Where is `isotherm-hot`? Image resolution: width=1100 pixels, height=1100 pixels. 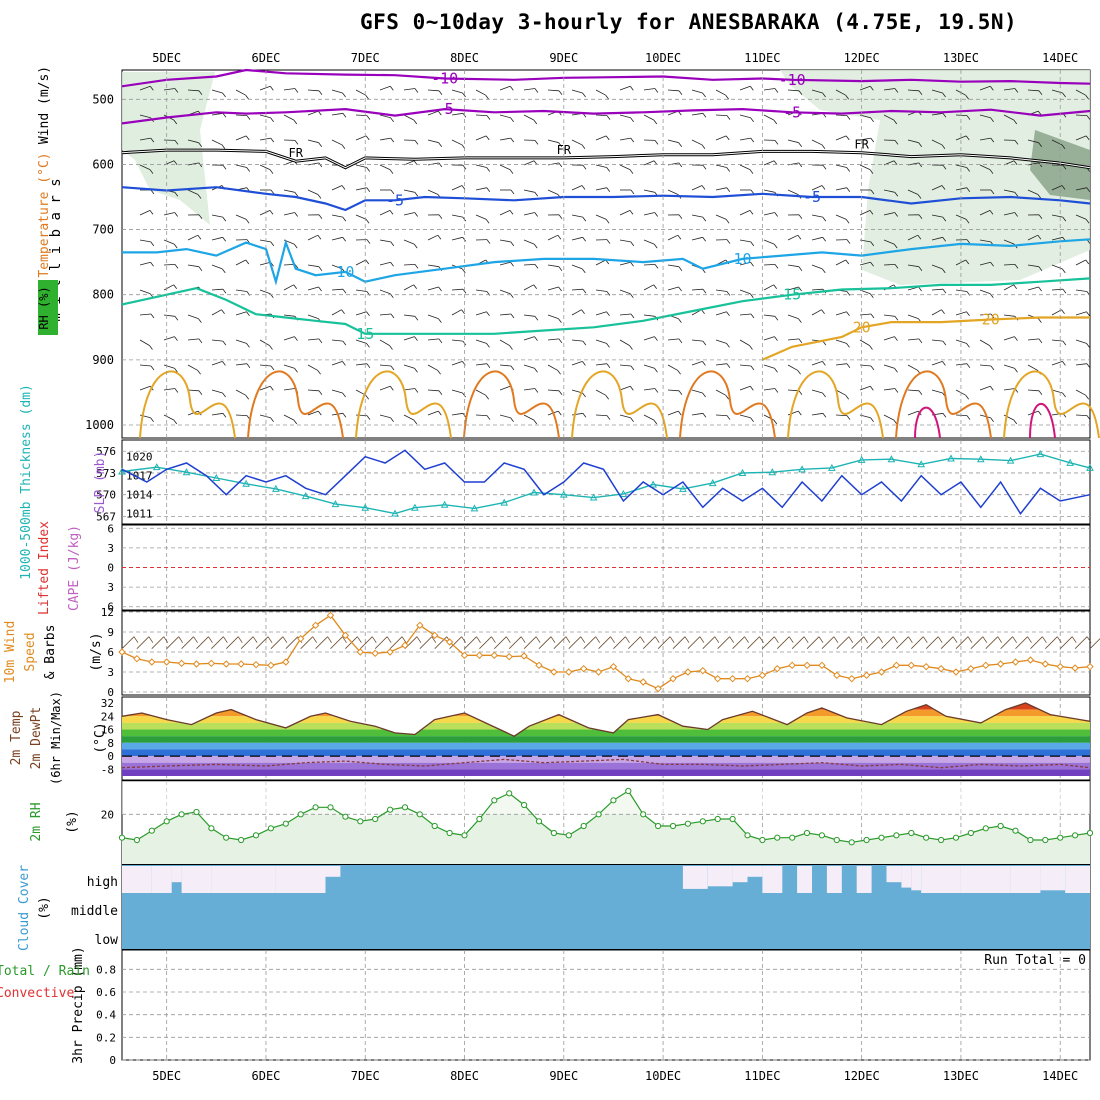 isotherm-hot is located at coordinates (1042, 420).